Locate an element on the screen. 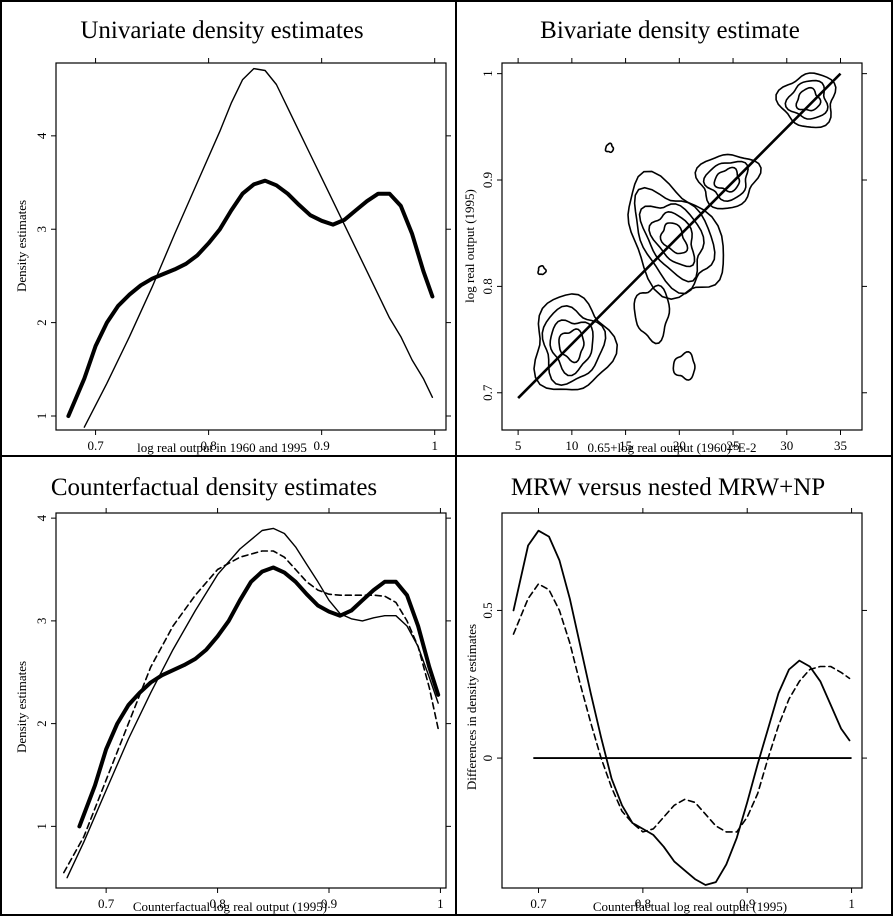  x-tick-label: 15 is located at coordinates (625, 445).